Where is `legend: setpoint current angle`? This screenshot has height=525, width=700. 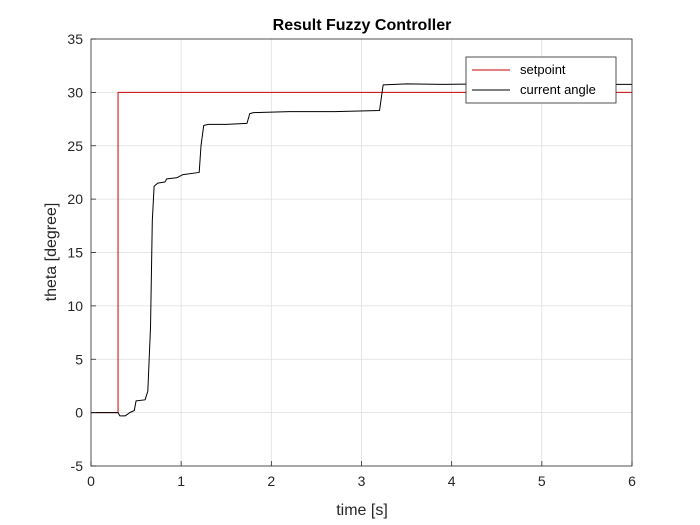
legend: setpoint current angle is located at coordinates (541, 80).